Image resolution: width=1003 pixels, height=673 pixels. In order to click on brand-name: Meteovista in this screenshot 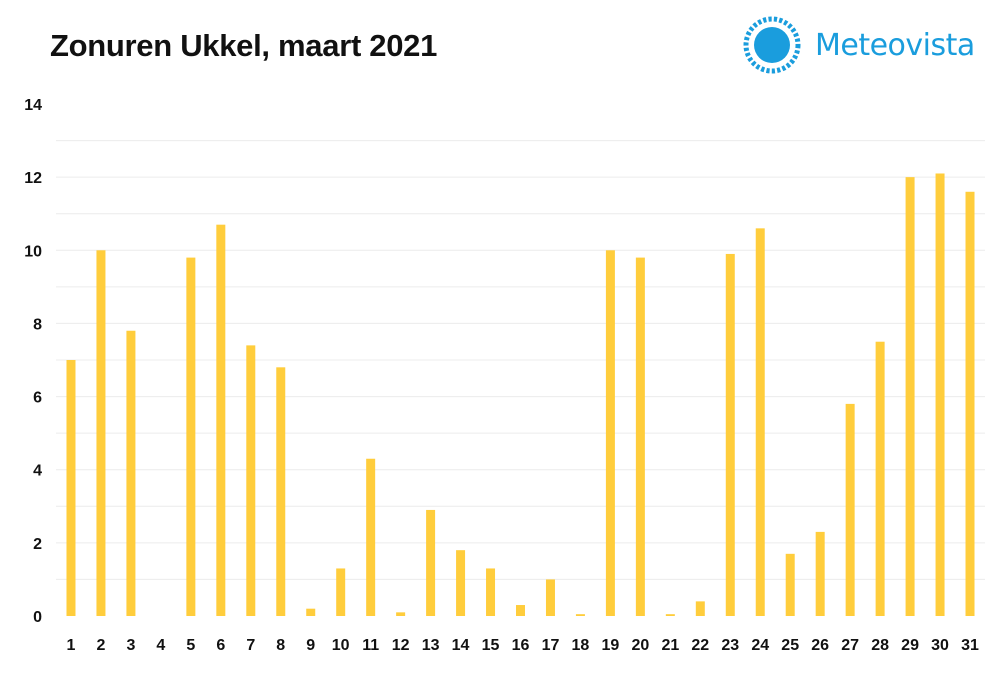, I will do `click(895, 45)`.